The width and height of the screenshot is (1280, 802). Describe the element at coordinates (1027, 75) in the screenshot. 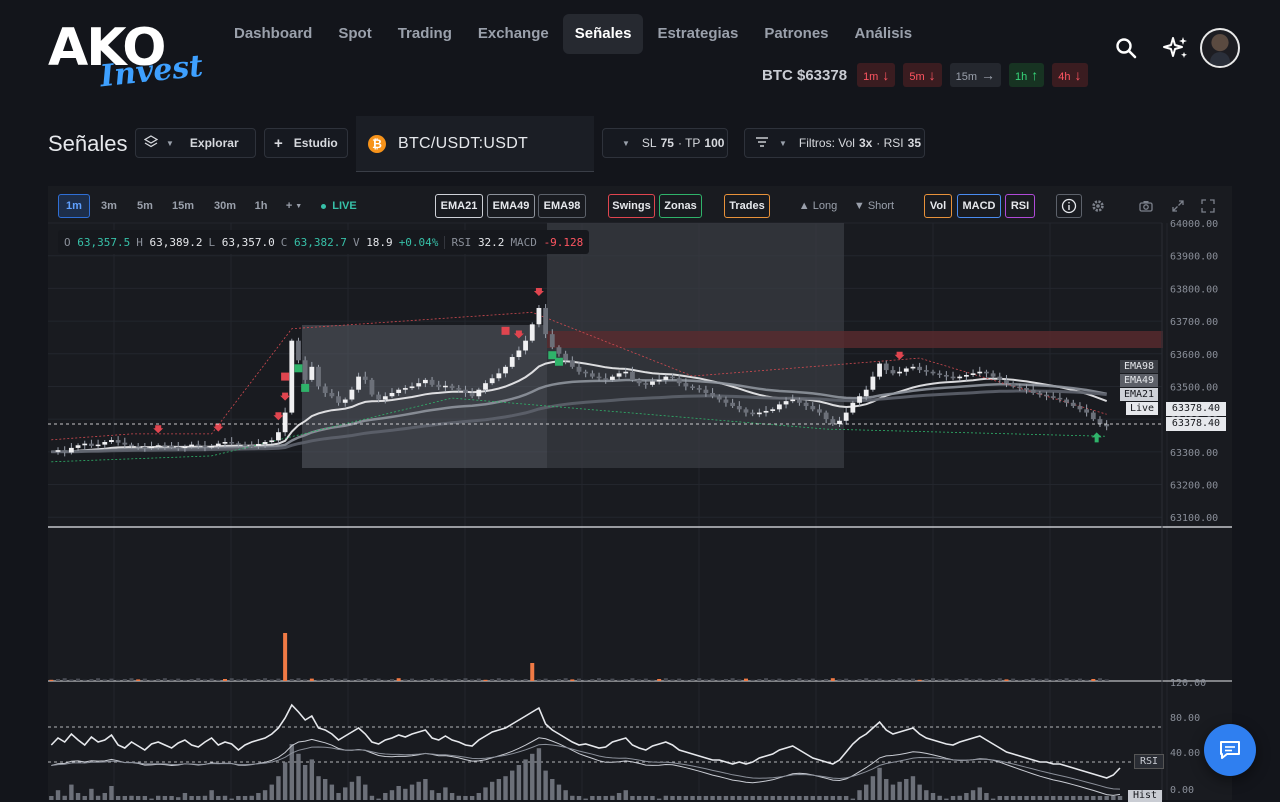

I see `tf-trend-1h: 1h ↑` at that location.